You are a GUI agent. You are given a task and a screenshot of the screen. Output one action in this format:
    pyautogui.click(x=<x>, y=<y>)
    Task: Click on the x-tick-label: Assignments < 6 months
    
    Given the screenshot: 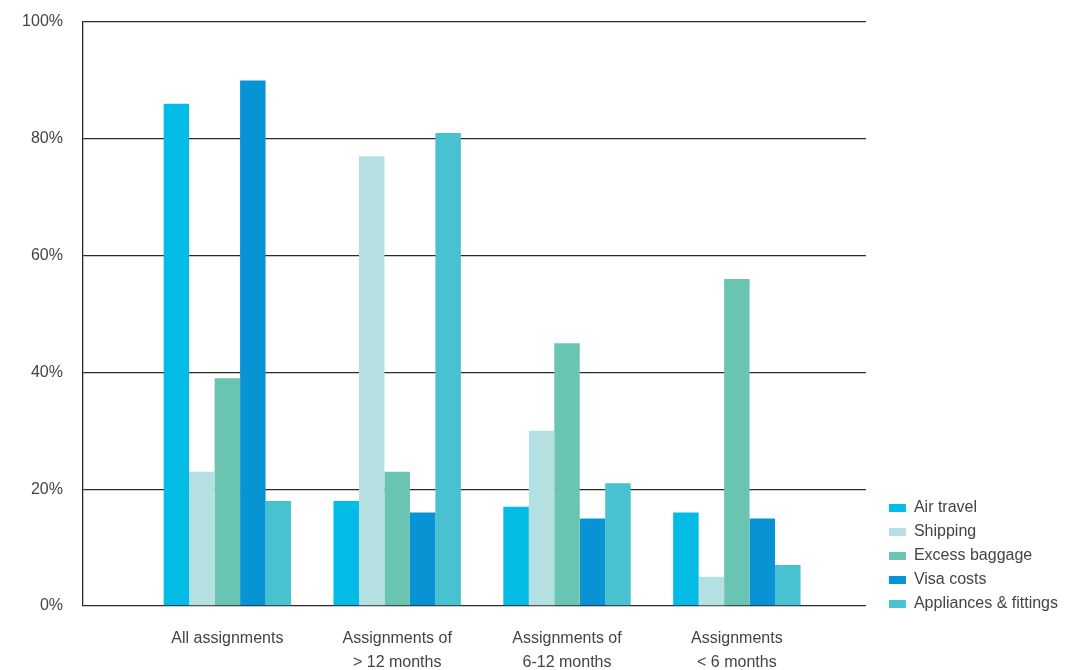 What is the action you would take?
    pyautogui.click(x=737, y=649)
    